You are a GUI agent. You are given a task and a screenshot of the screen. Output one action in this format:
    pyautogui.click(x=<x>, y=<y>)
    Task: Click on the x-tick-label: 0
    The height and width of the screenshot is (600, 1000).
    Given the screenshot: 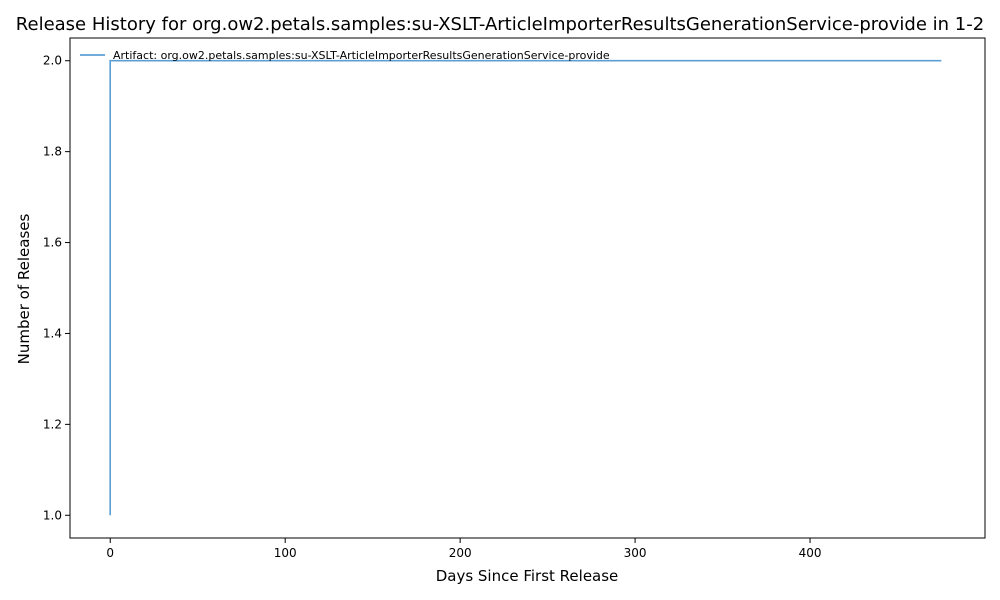 What is the action you would take?
    pyautogui.click(x=110, y=553)
    